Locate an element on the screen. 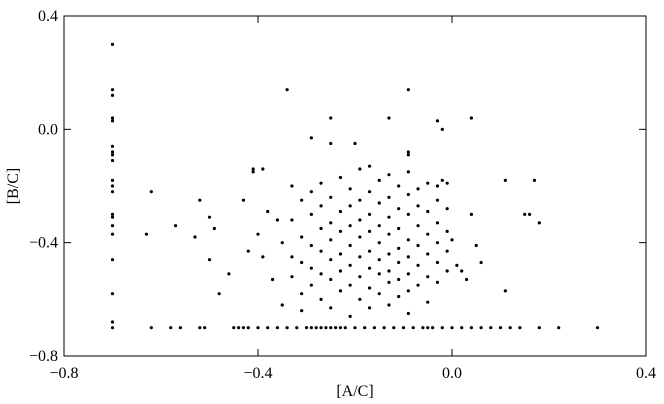 This screenshot has height=404, width=664. x-axis-label: [A/C] is located at coordinates (354, 391).